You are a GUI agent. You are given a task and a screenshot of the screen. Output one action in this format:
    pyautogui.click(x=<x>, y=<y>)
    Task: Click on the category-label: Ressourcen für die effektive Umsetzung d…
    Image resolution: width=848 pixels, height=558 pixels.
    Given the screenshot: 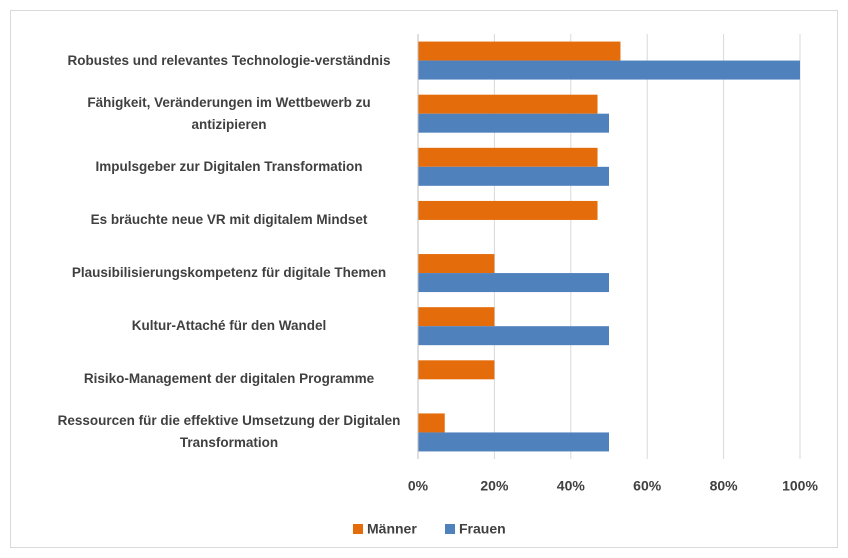 What is the action you would take?
    pyautogui.click(x=229, y=432)
    